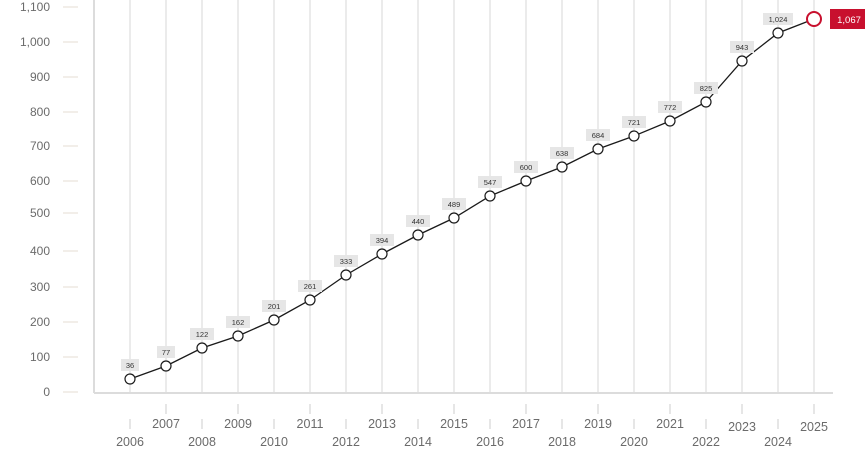  What do you see at coordinates (40, 287) in the screenshot?
I see `y-tick-label: 300` at bounding box center [40, 287].